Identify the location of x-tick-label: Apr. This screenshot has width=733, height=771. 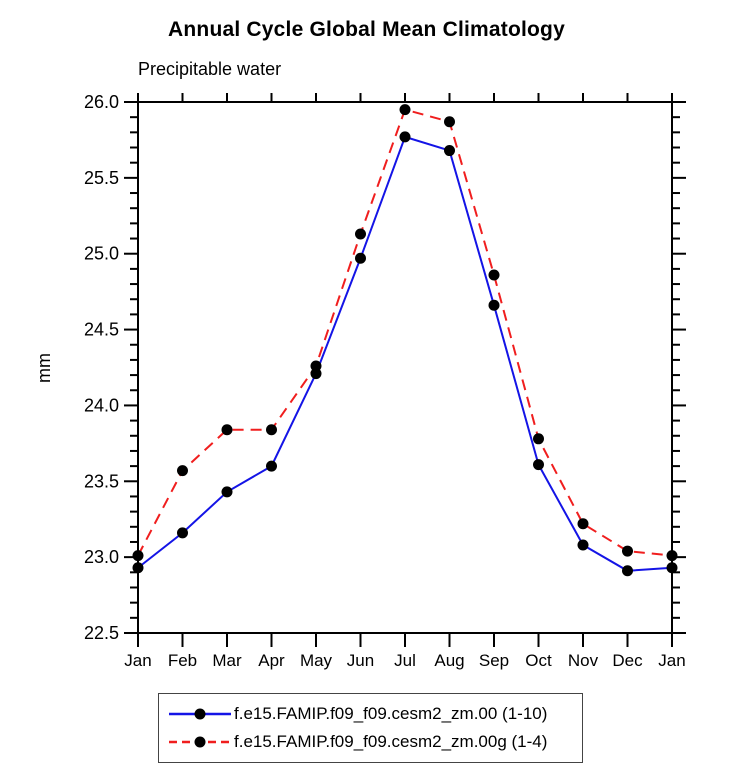
(271, 660).